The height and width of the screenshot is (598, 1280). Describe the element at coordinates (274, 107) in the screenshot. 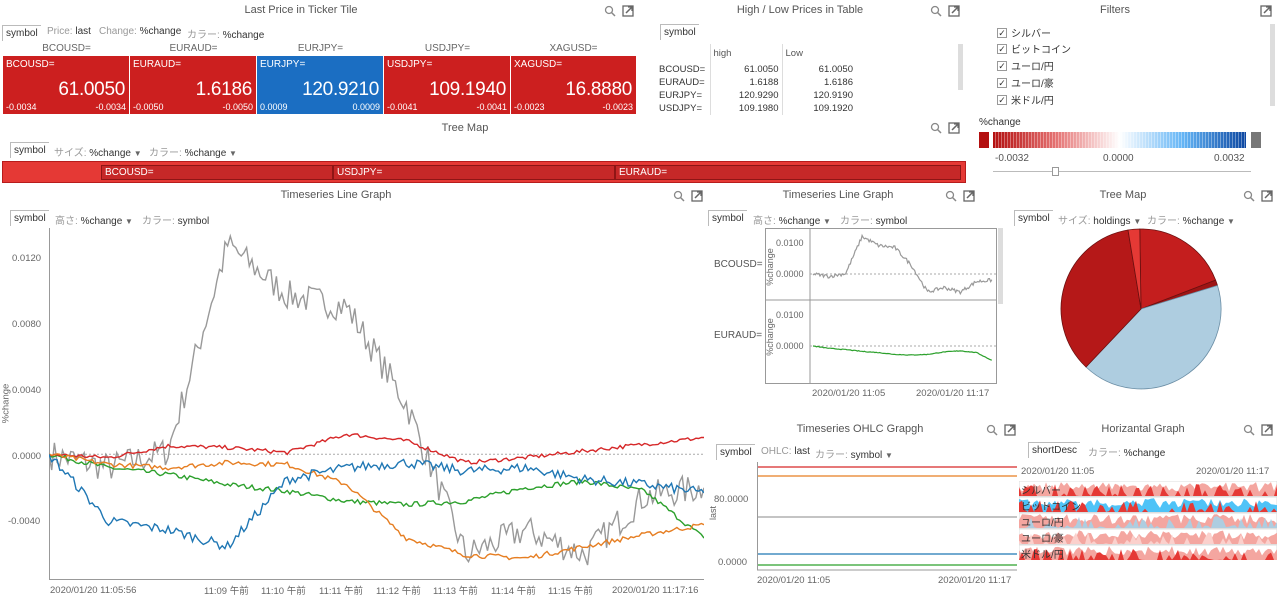

I see `tile-change-left: 0.0009` at that location.